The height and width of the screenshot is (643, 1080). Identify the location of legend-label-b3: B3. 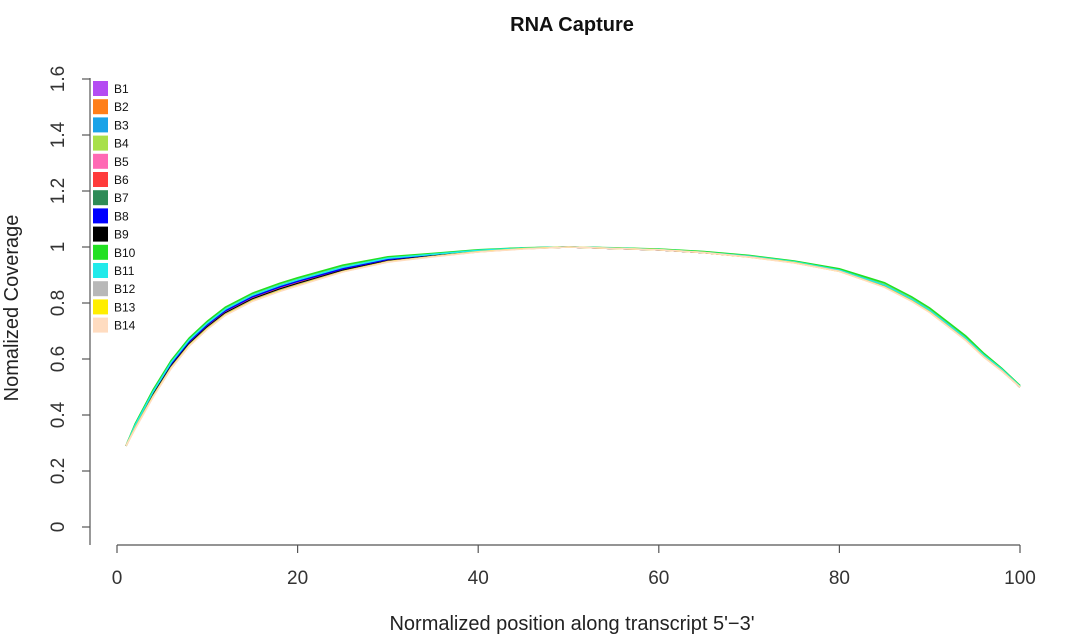
(121, 125).